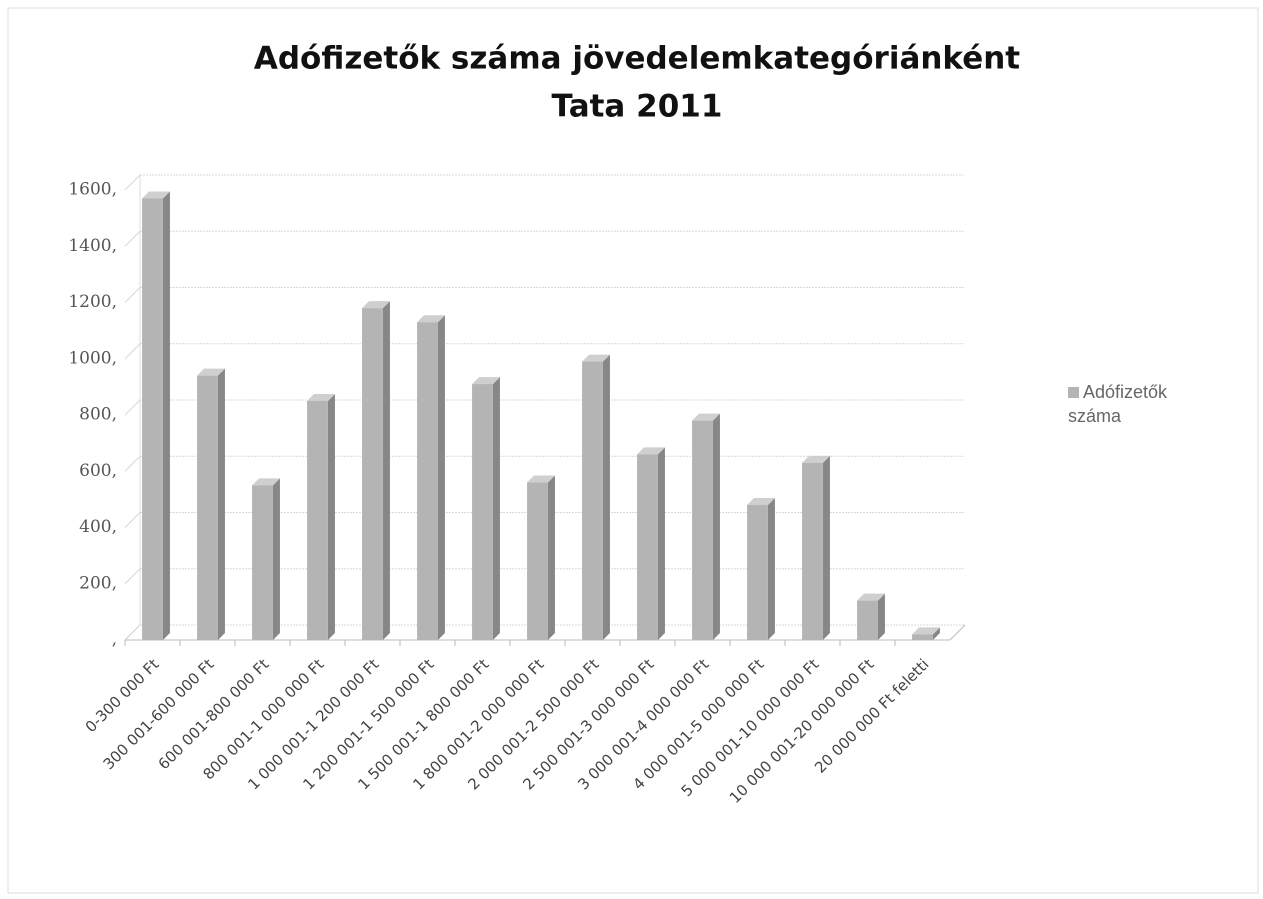  I want to click on y-tick-label: ,, so click(114, 640).